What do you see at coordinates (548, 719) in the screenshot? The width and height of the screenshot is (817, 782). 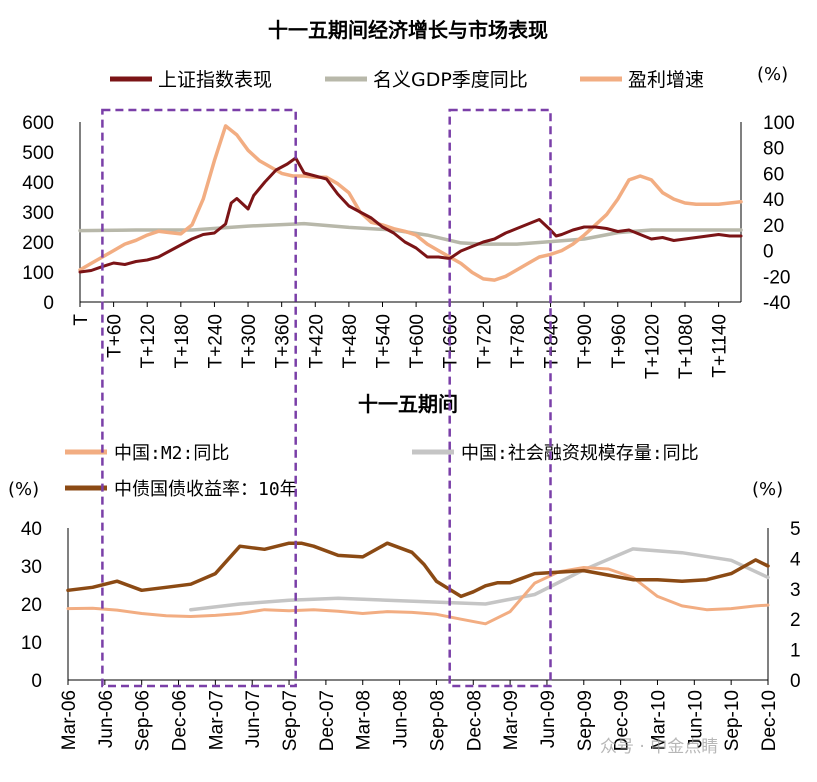 I see `chart2-x-tick: Jun-09` at bounding box center [548, 719].